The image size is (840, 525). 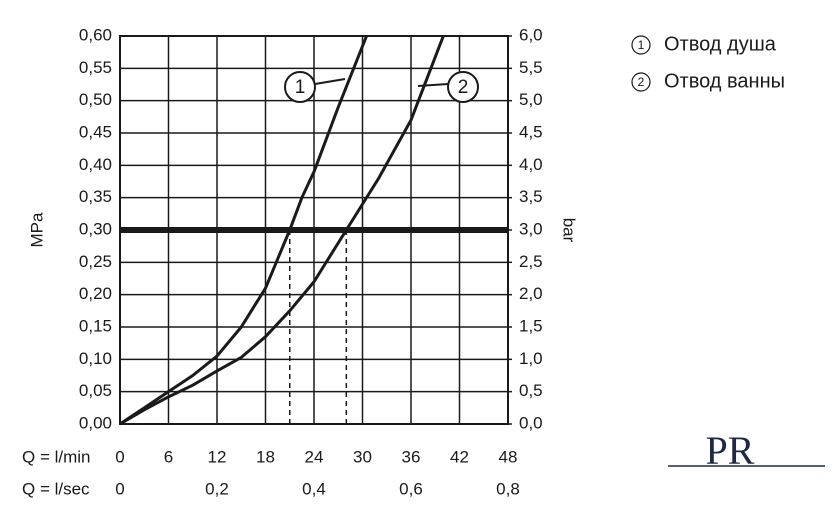 I want to click on x-tick-label: 6, so click(x=168, y=456).